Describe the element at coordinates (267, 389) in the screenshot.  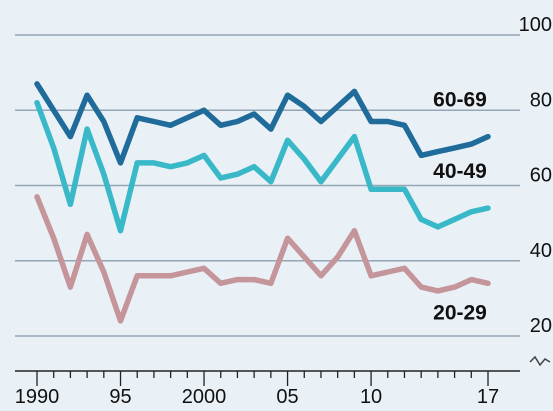
I see `x-axis: 1990 95 2000 05 10 17` at that location.